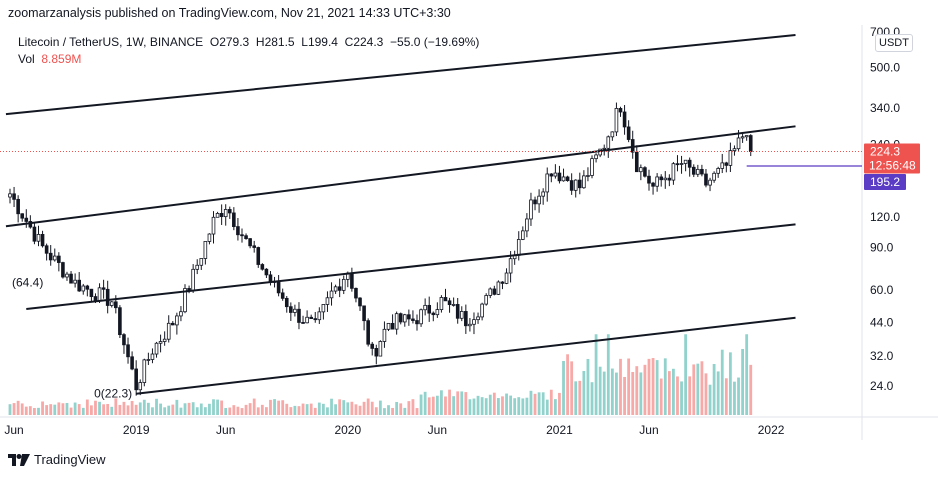 Image resolution: width=938 pixels, height=479 pixels. I want to click on marker-price-label: 195.2, so click(885, 182).